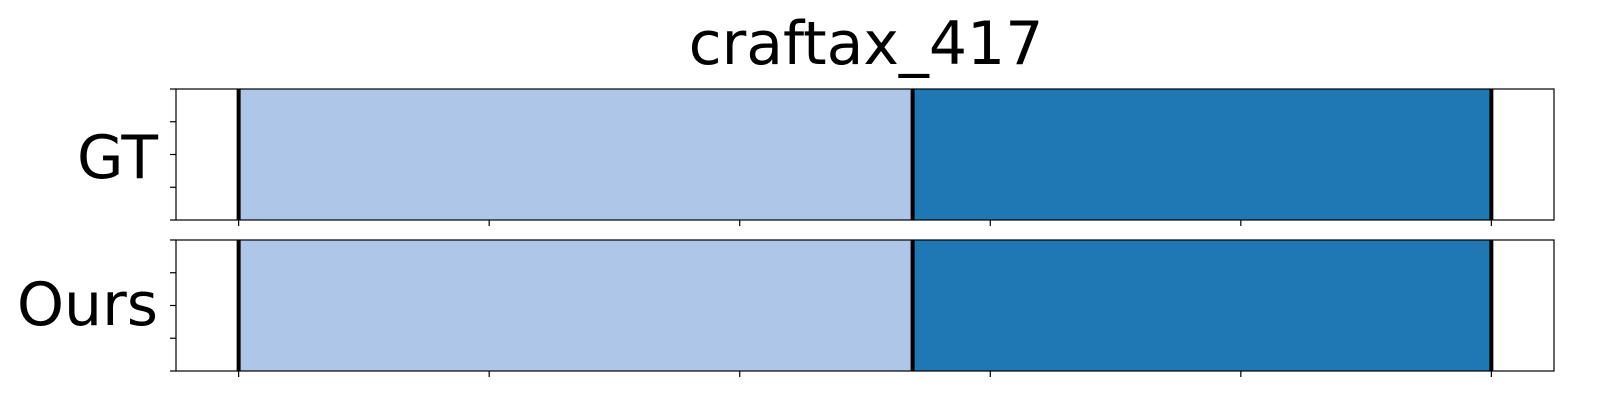 The image size is (1600, 400). What do you see at coordinates (87, 305) in the screenshot?
I see `row-label: Ours` at bounding box center [87, 305].